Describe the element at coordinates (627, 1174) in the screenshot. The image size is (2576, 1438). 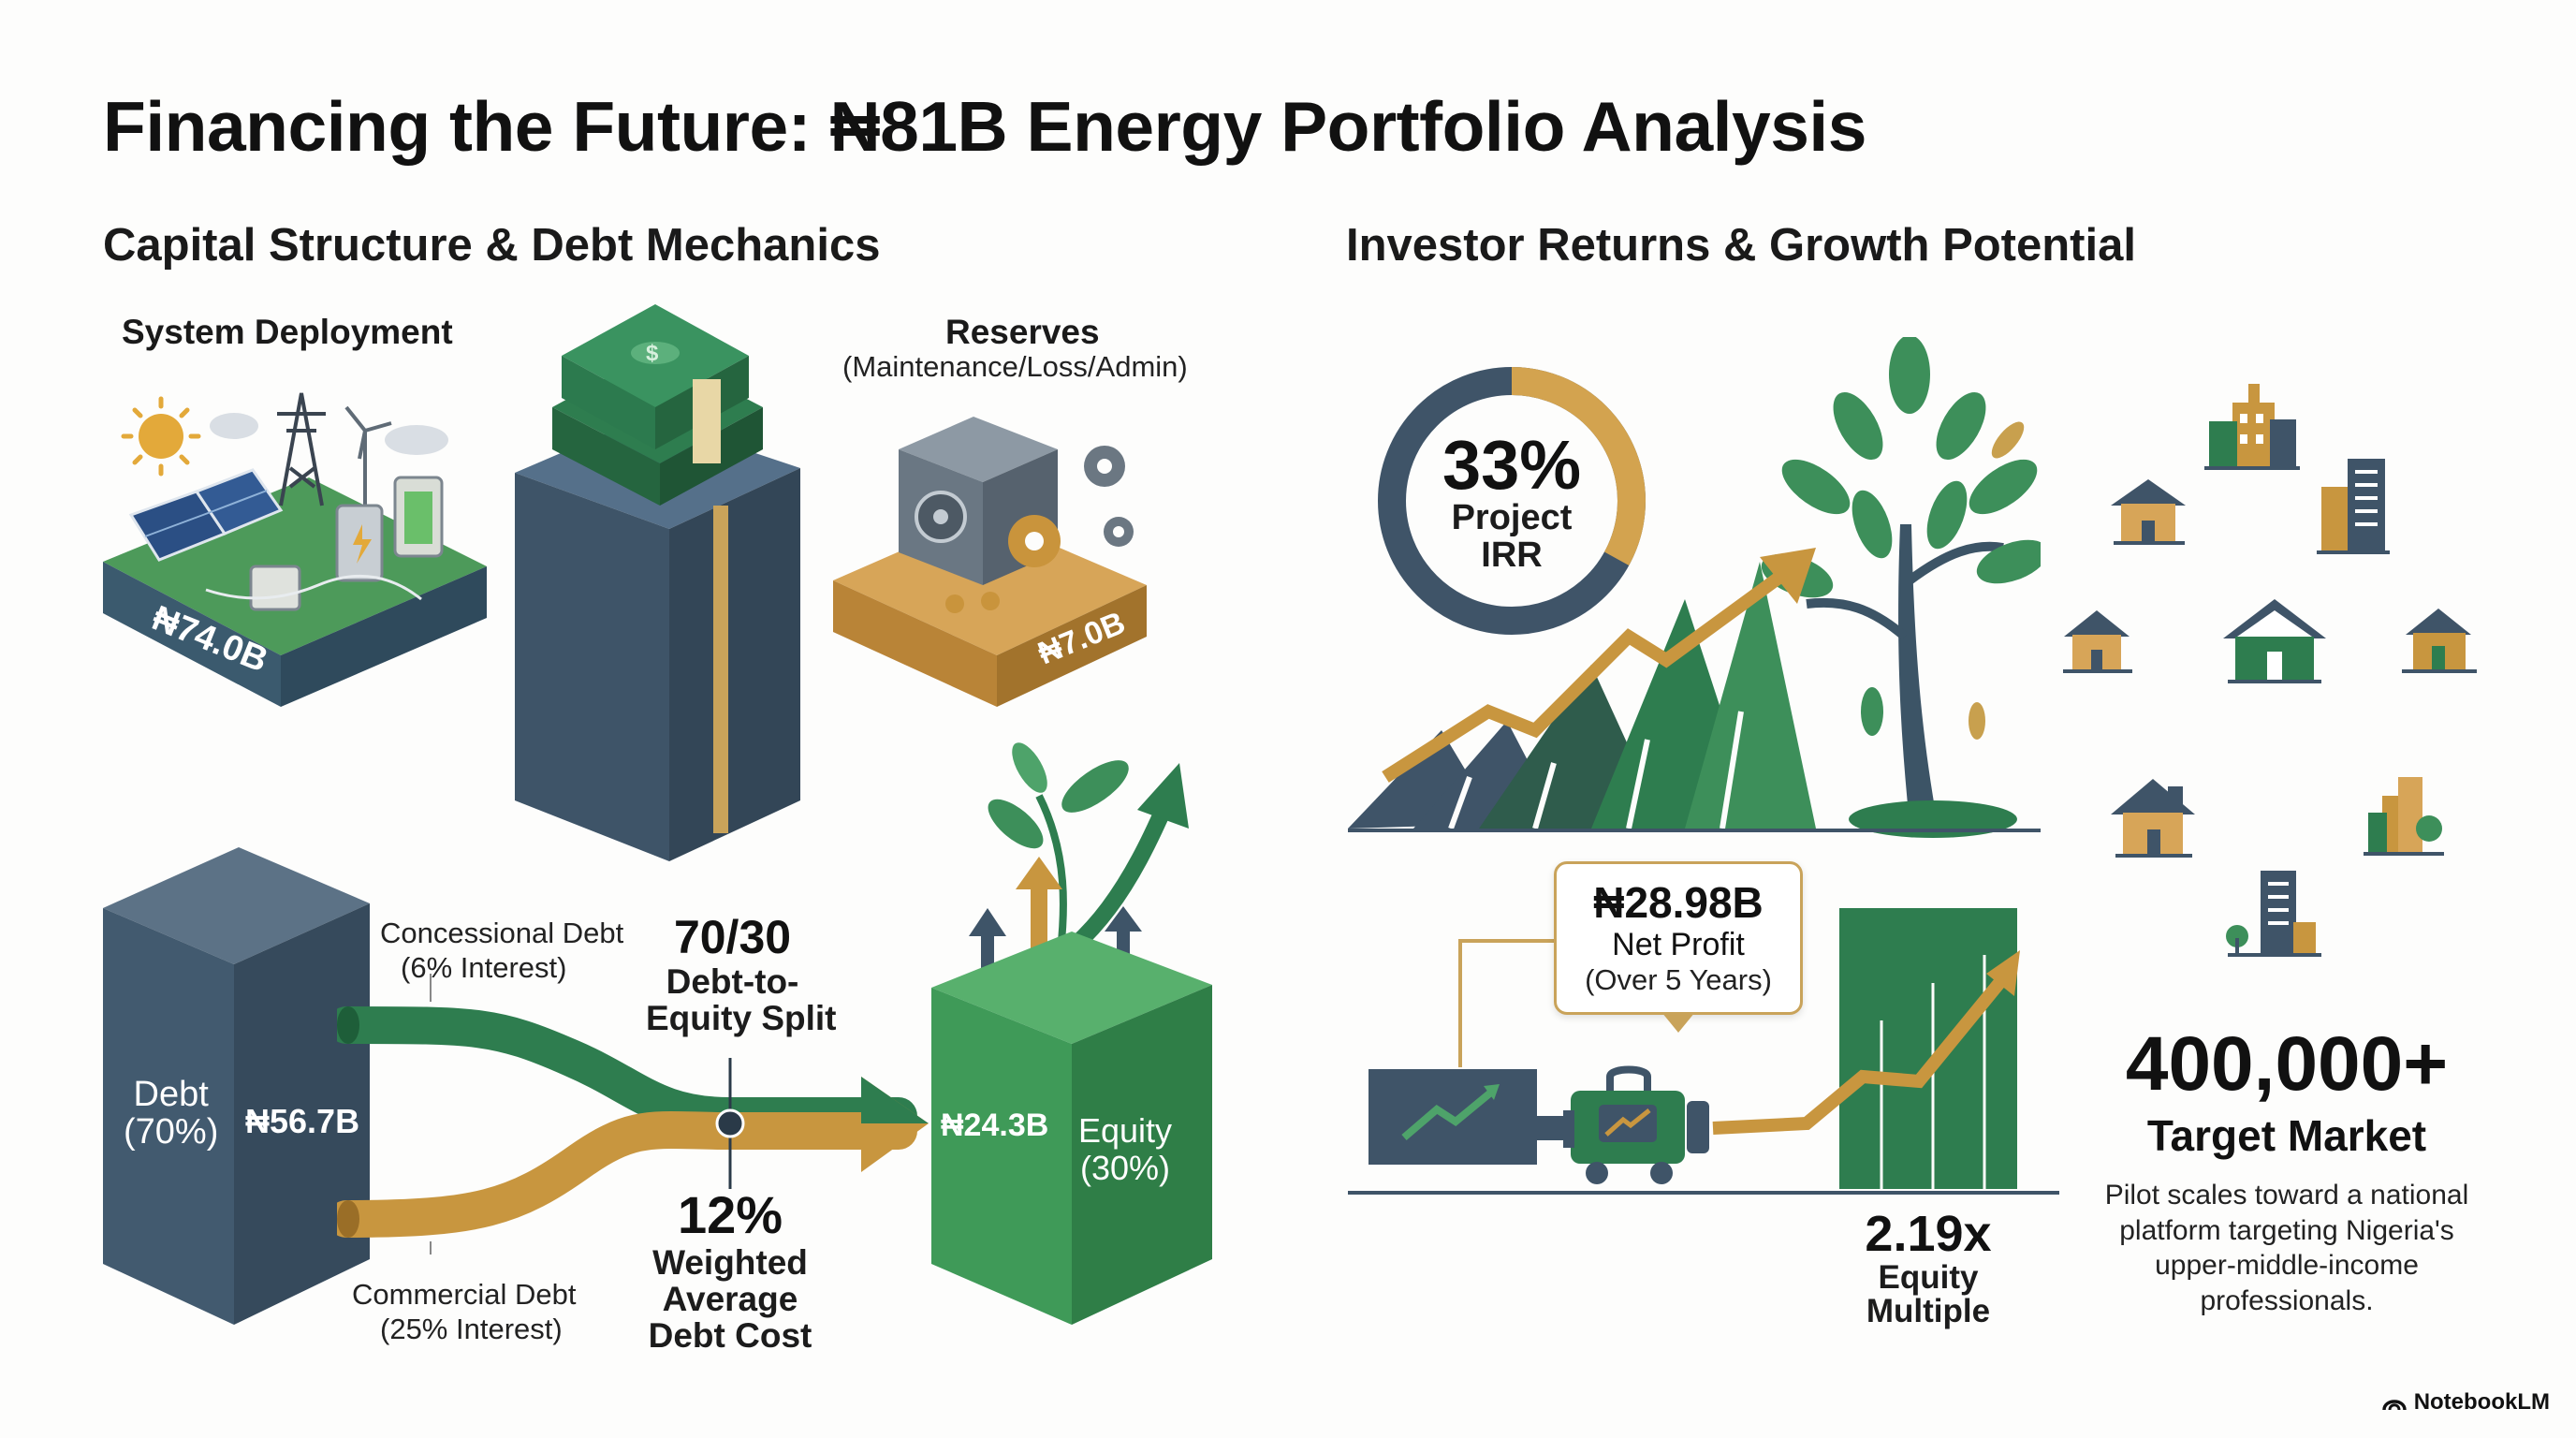
I see `commercial-debt-pipe` at that location.